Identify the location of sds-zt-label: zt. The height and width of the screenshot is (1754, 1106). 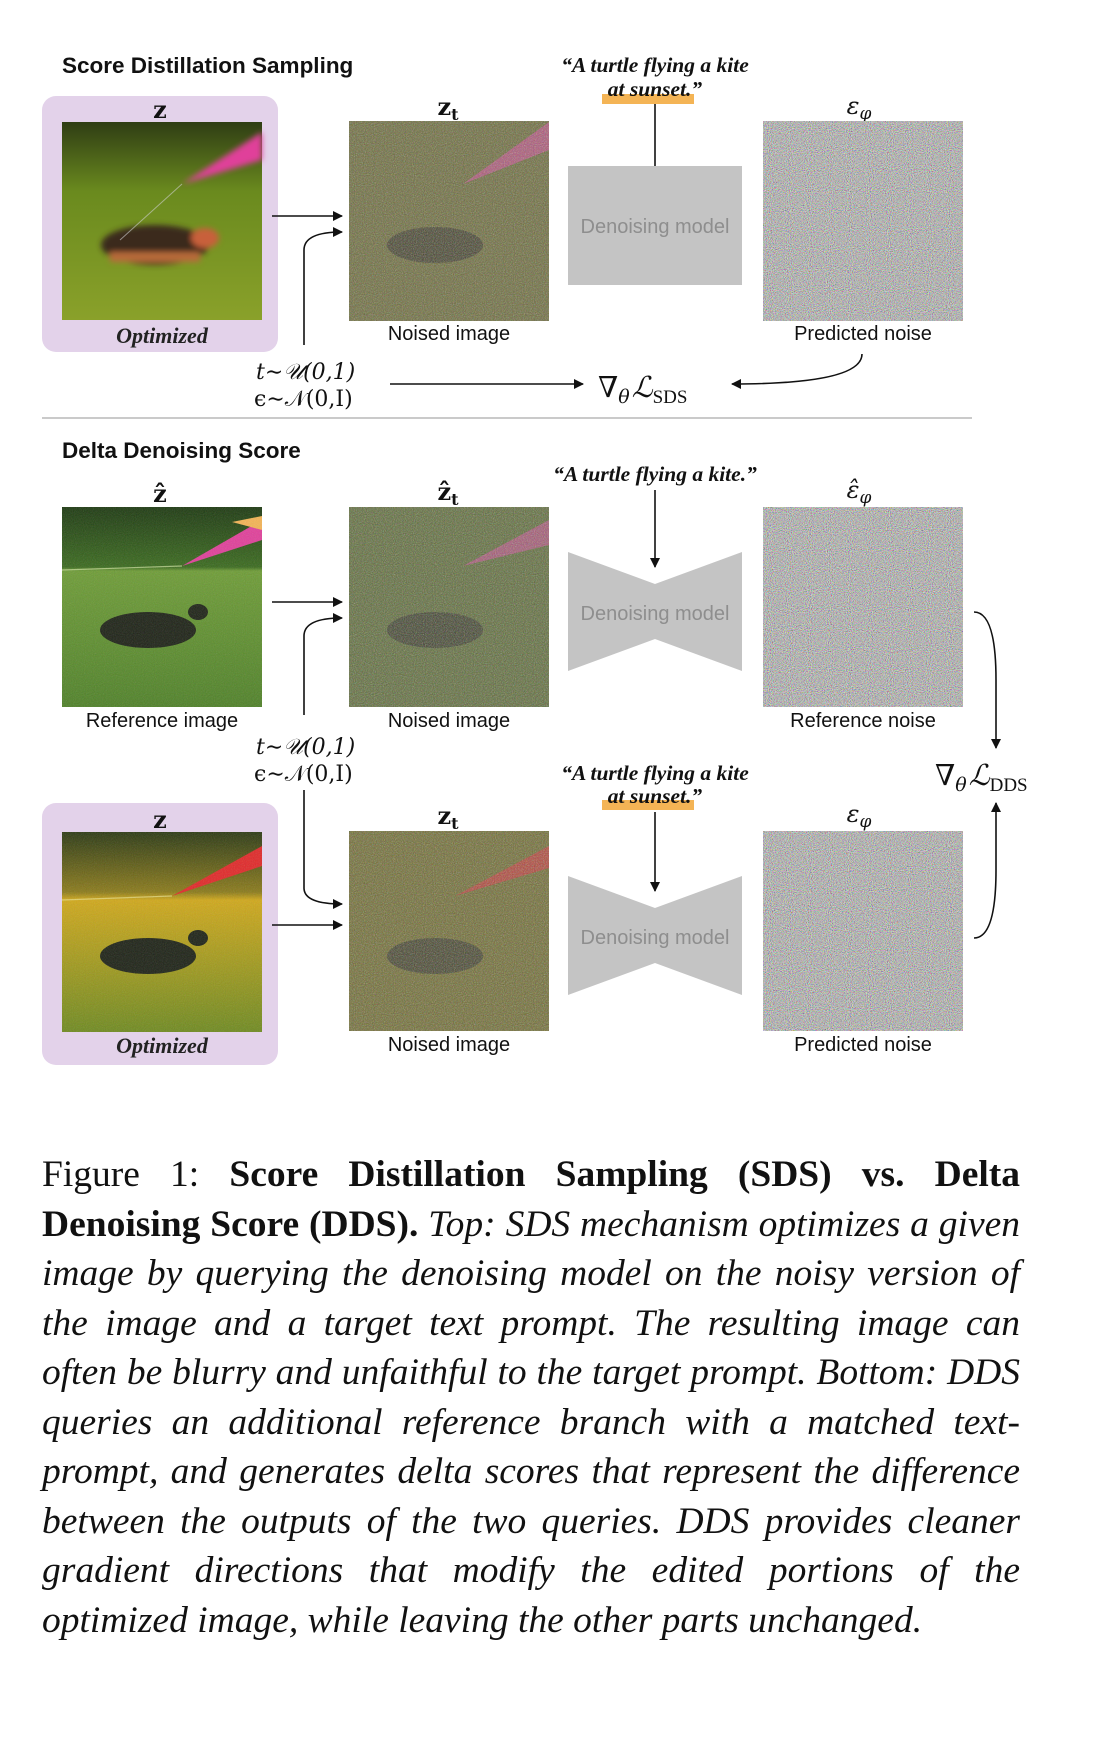
(448, 108).